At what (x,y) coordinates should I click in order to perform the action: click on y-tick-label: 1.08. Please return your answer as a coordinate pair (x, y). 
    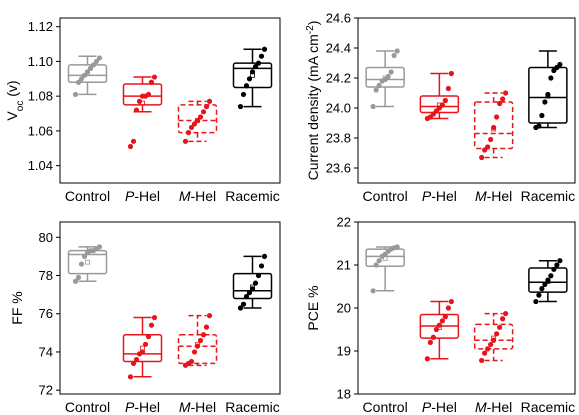
    Looking at the image, I should click on (40, 96).